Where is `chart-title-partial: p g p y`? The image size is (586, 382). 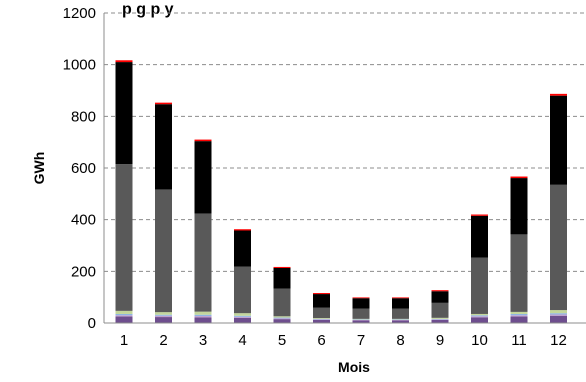
chart-title-partial: p g p y is located at coordinates (148, 9).